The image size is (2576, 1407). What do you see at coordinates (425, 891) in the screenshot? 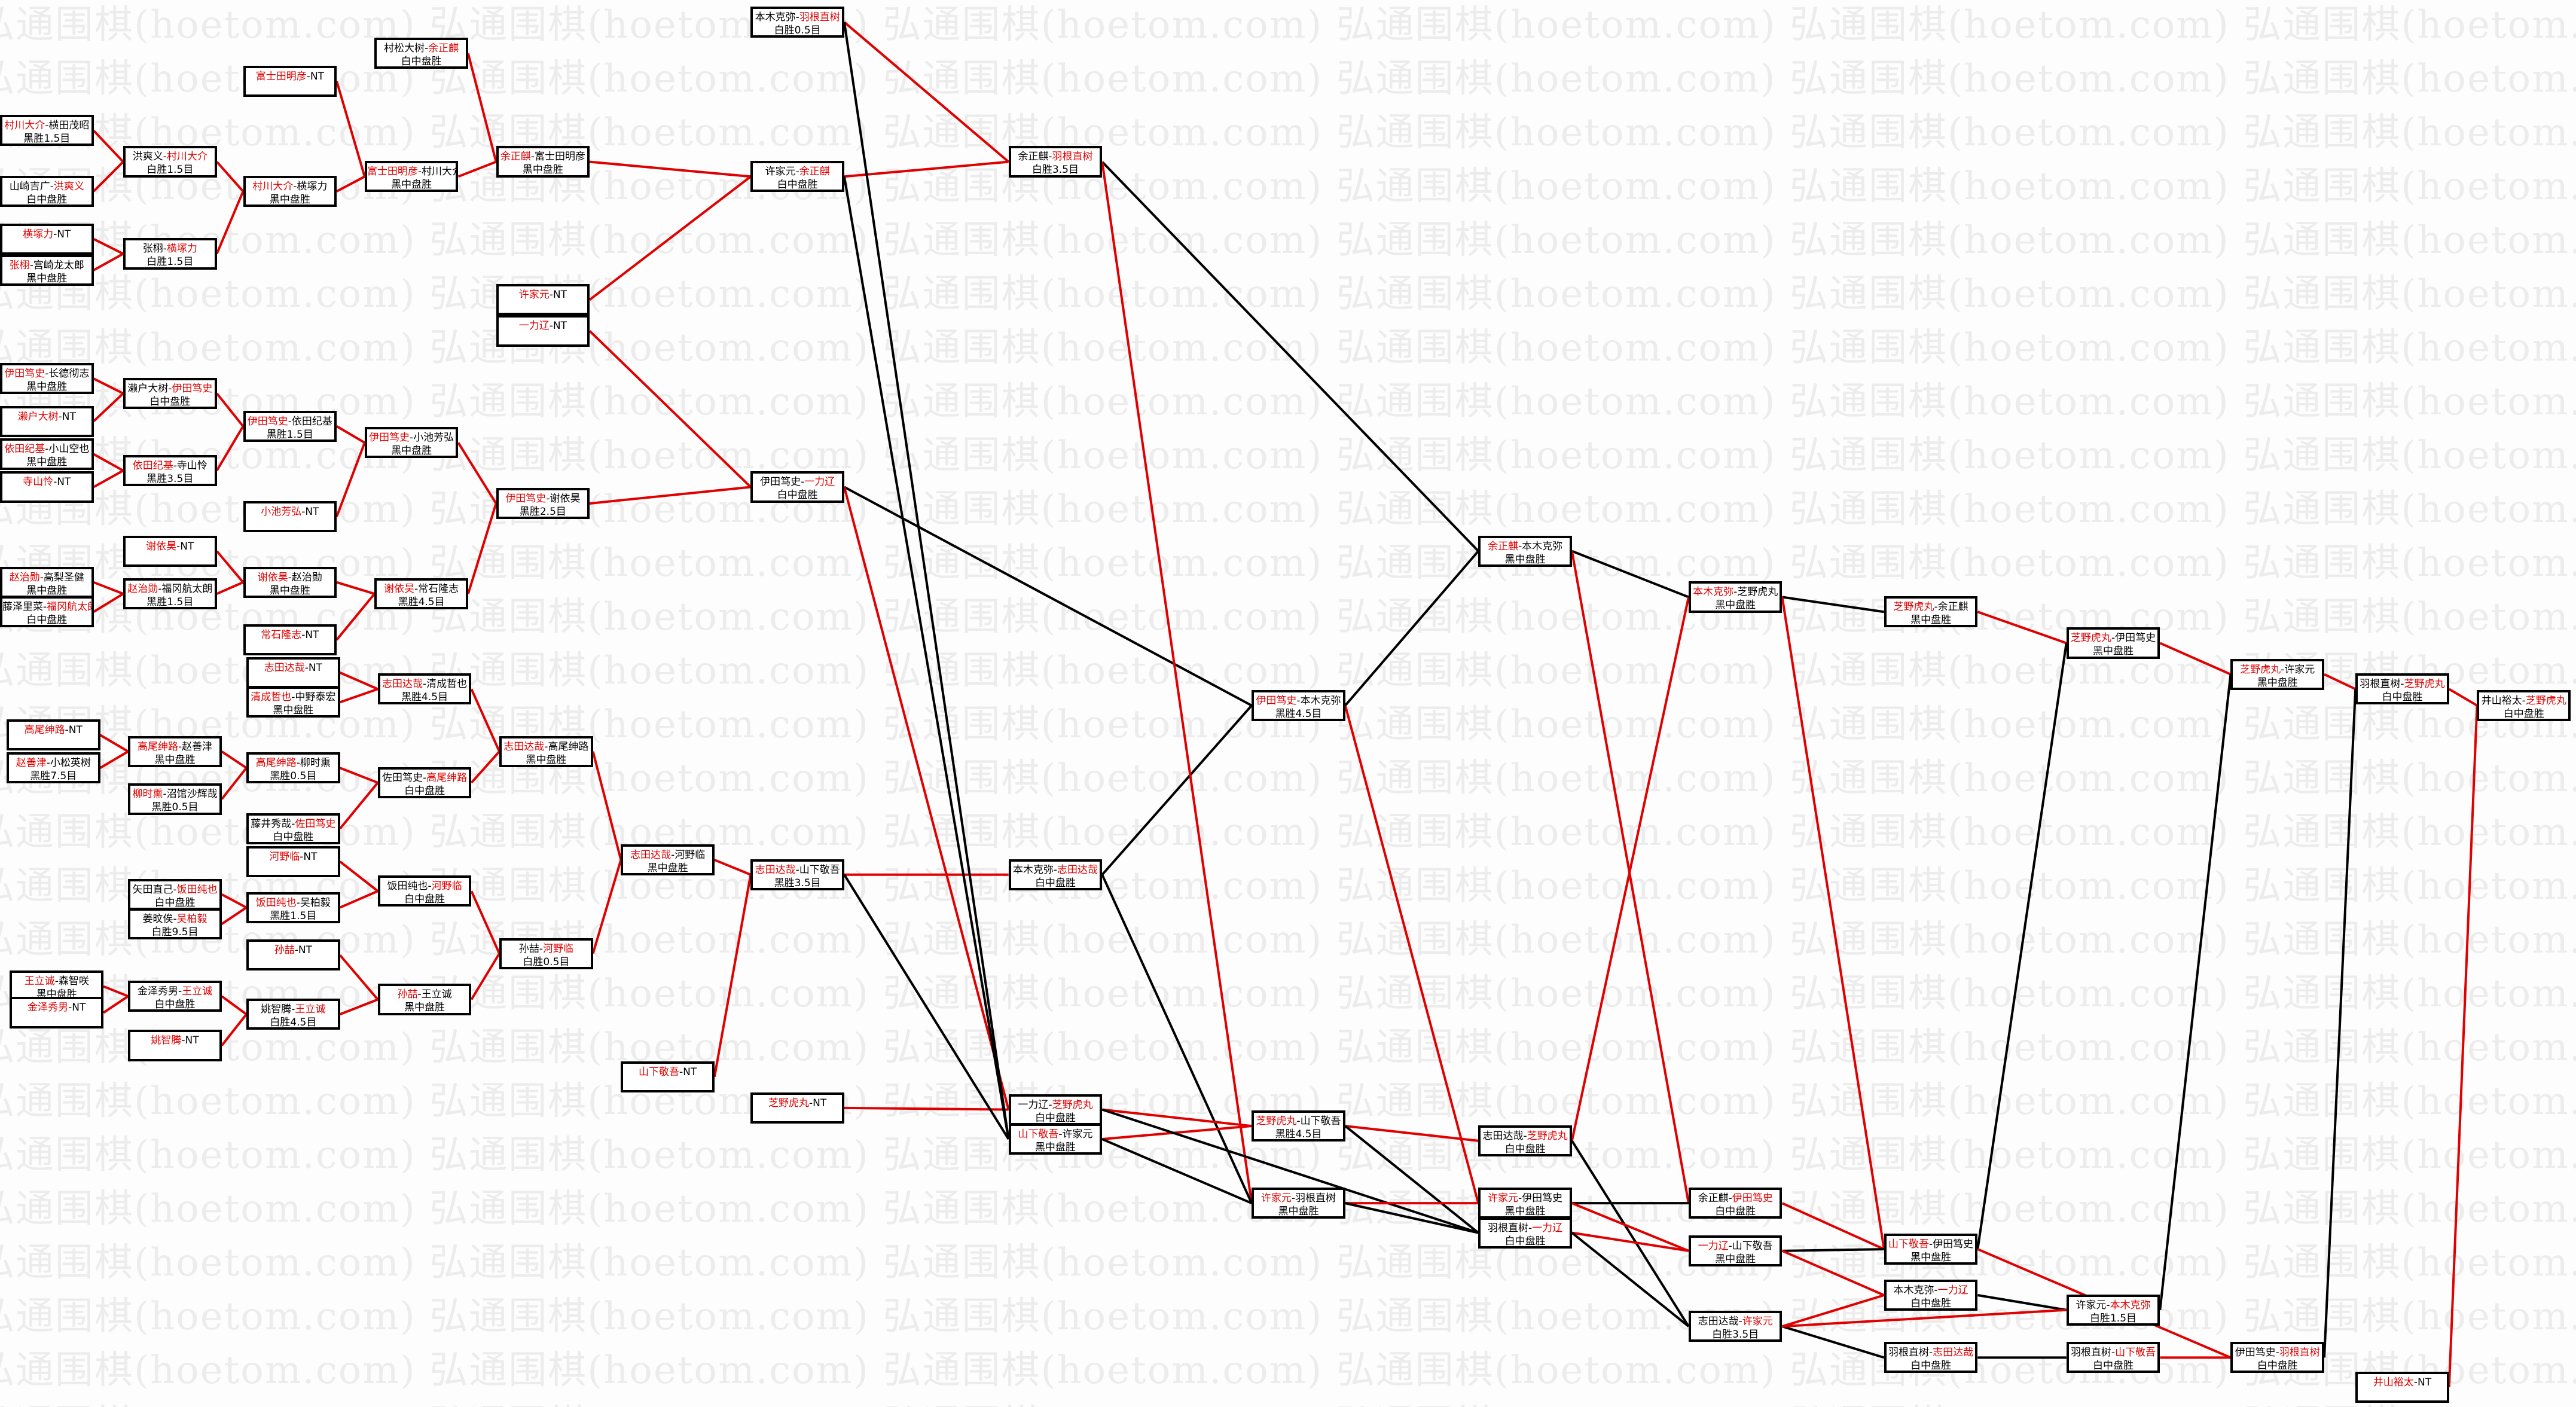
I see `match-box: 饭田纯也-河野临 白中盘胜` at bounding box center [425, 891].